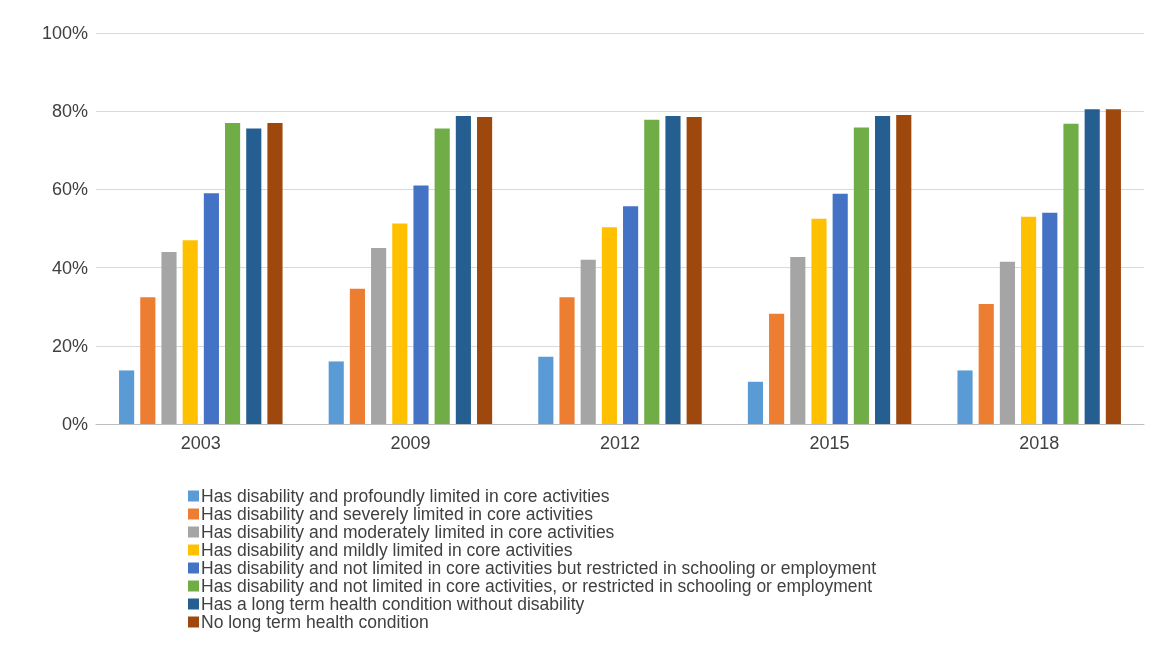  I want to click on x-tick-label: 2018, so click(1039, 443).